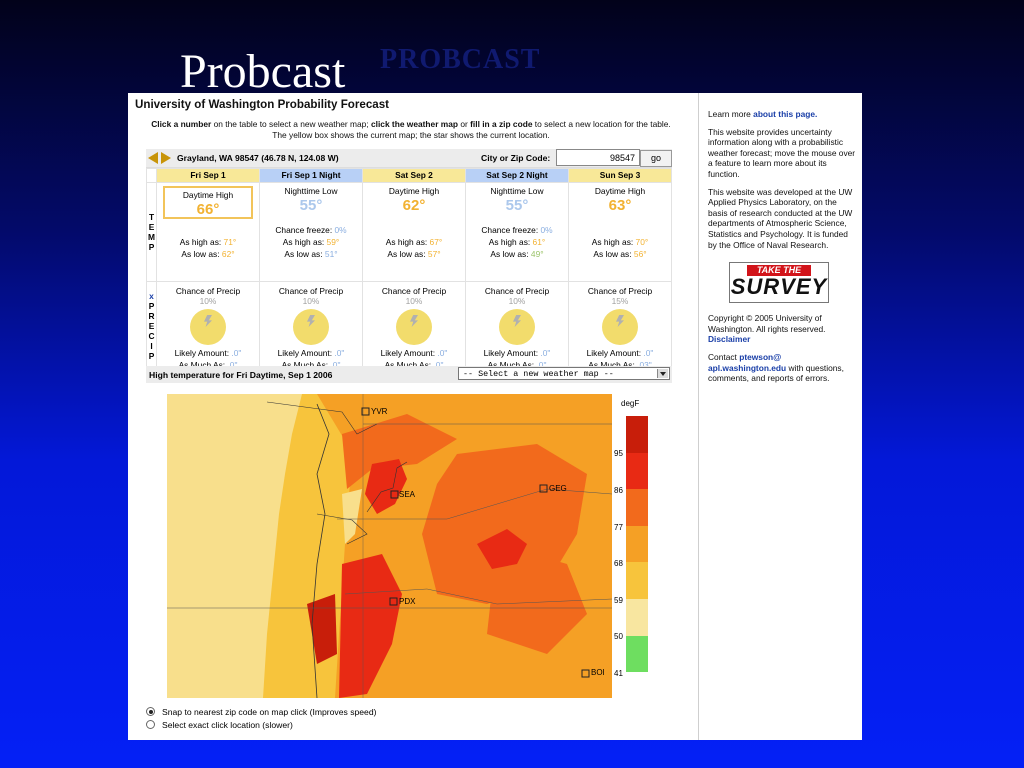 The image size is (1024, 768). Describe the element at coordinates (311, 321) in the screenshot. I see `lightning-icon` at that location.